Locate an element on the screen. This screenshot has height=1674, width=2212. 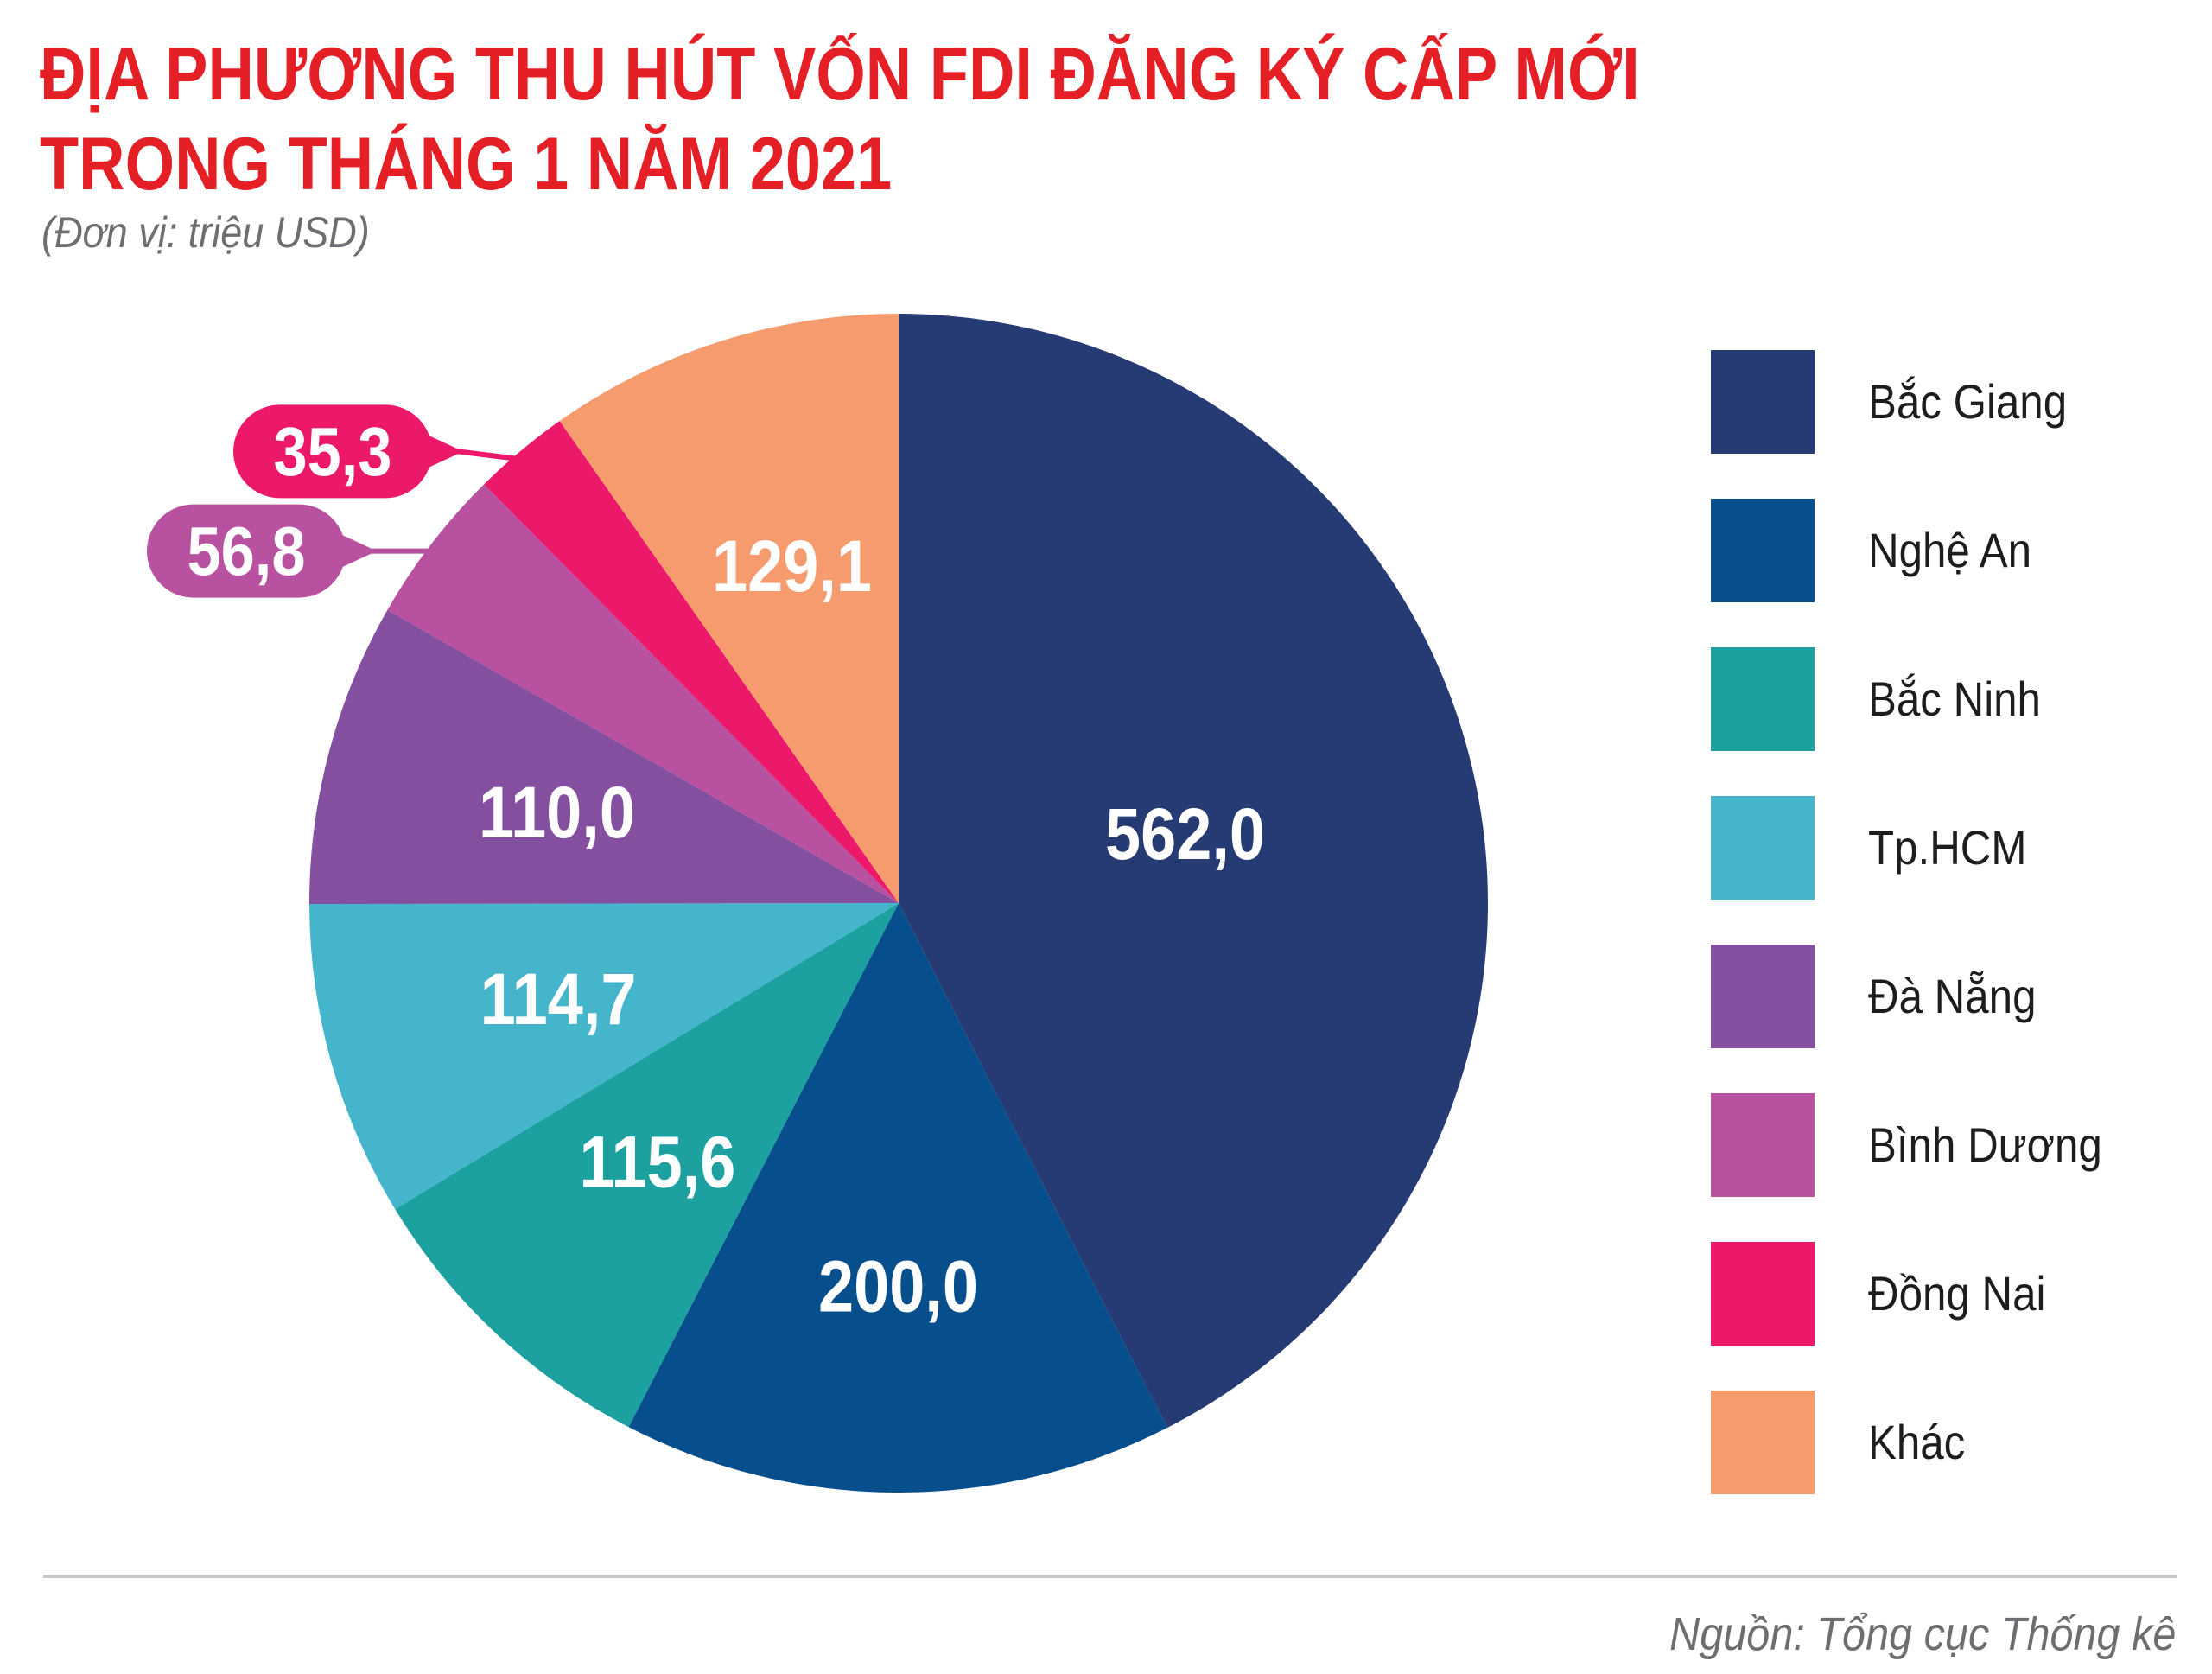
callout-dong-nai: 35,3 is located at coordinates (381, 451).